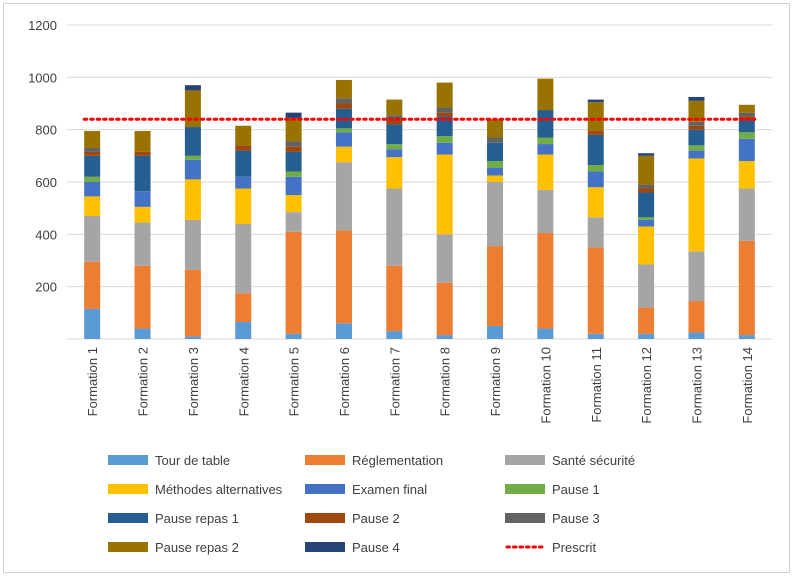 The width and height of the screenshot is (795, 578). What do you see at coordinates (545, 385) in the screenshot?
I see `x-tick-label: Formation 10` at bounding box center [545, 385].